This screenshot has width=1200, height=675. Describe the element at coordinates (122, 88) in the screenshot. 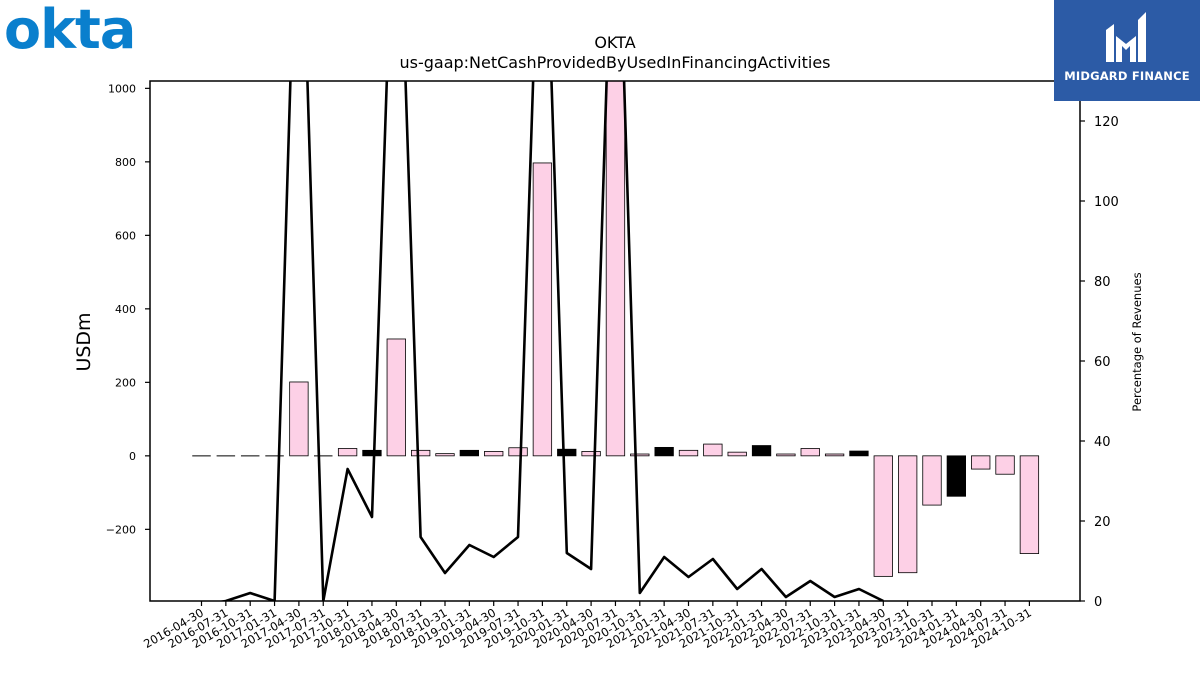

I see `y-tick-label: 1000` at that location.